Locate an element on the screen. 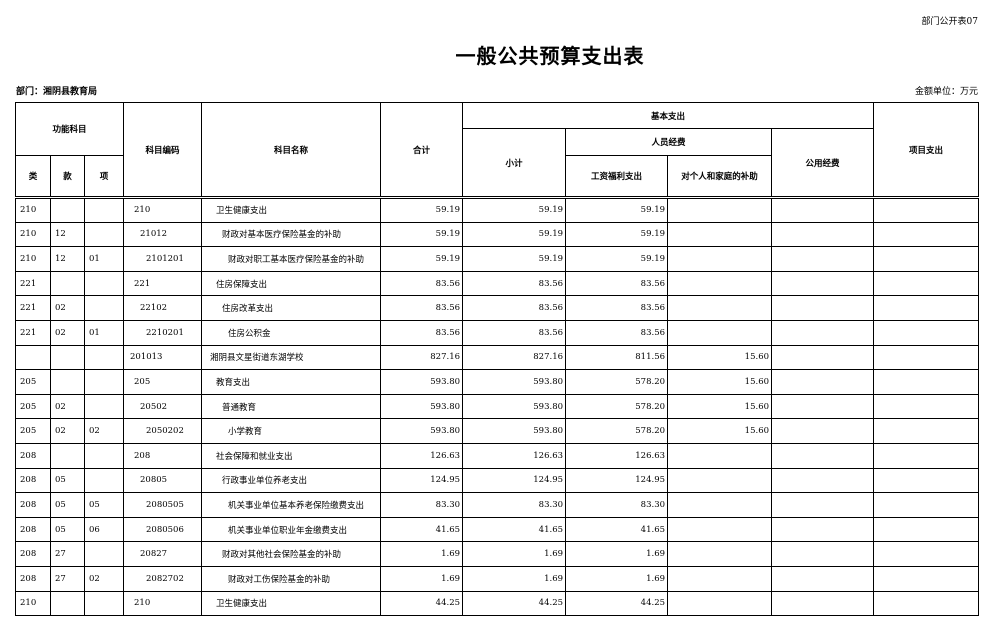 This screenshot has height=635, width=1000. header-cell: 功能科目 is located at coordinates (69, 129).